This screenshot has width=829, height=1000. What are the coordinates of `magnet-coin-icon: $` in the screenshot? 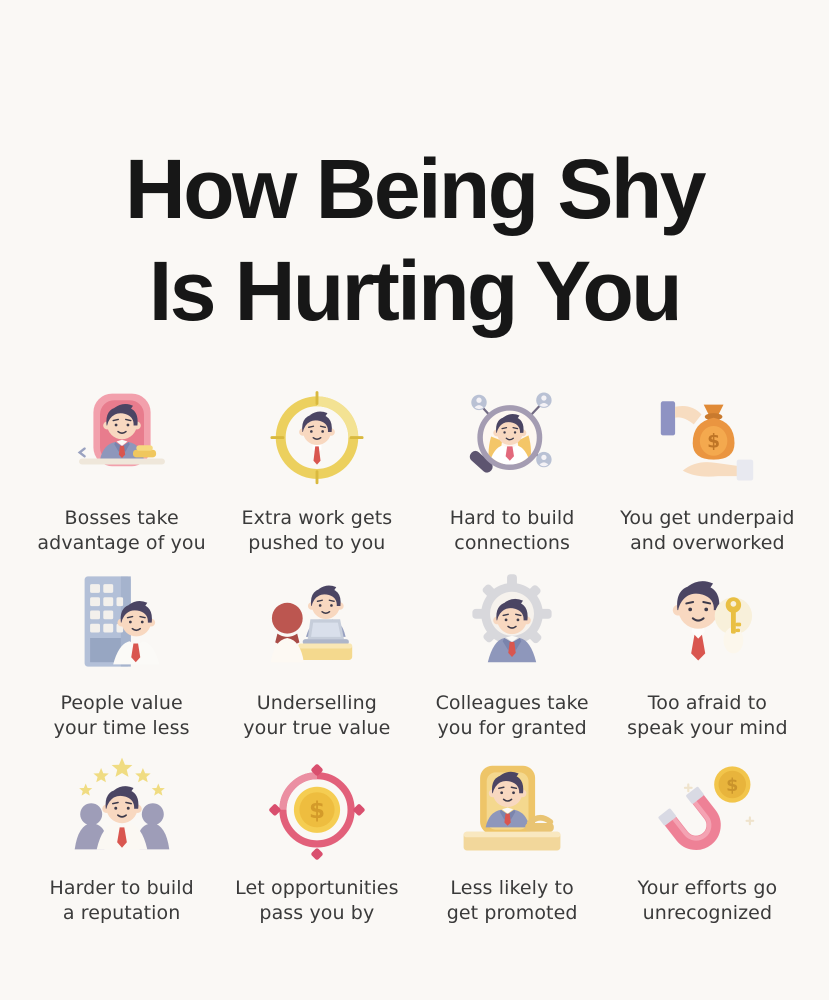 It's located at (707, 812).